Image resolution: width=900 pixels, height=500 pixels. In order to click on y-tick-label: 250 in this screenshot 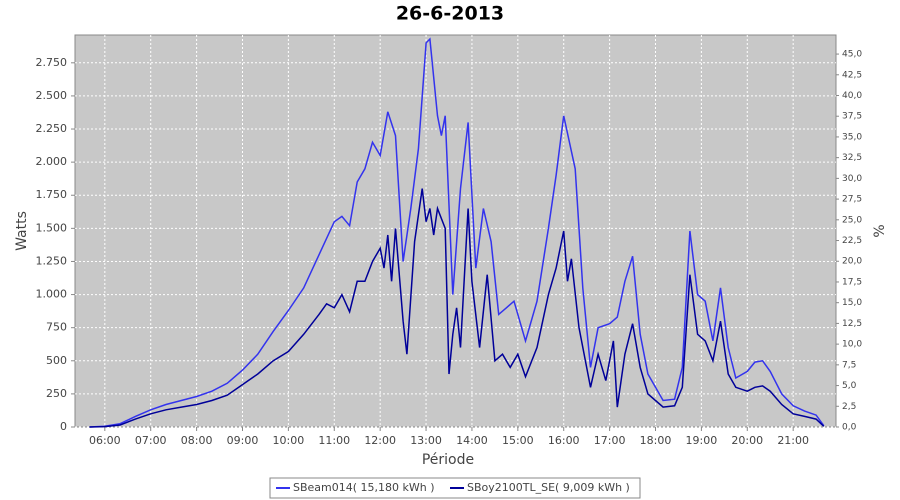, I will do `click(56, 393)`.